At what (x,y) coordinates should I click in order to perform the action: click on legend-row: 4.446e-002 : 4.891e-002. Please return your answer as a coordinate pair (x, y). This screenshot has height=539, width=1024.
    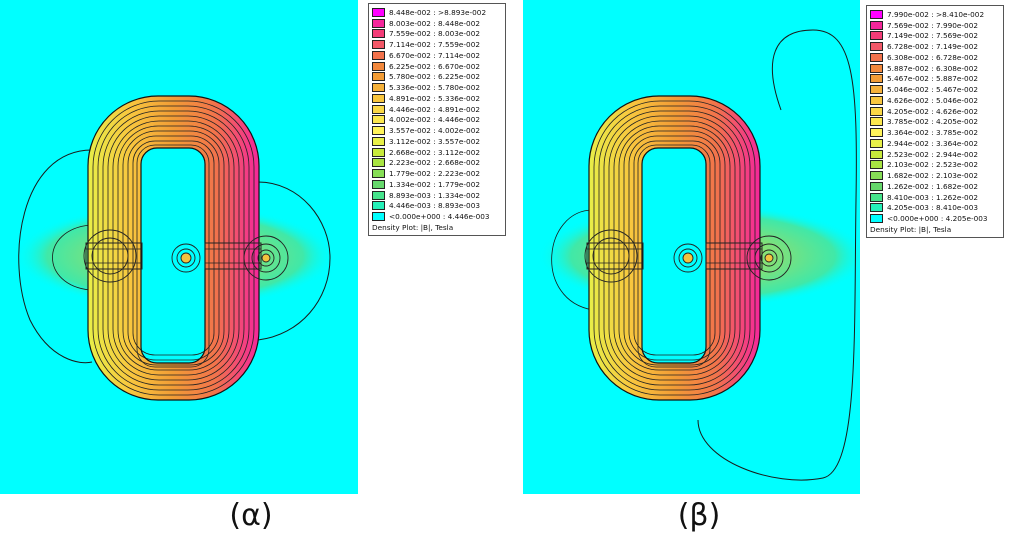
    Looking at the image, I should click on (437, 109).